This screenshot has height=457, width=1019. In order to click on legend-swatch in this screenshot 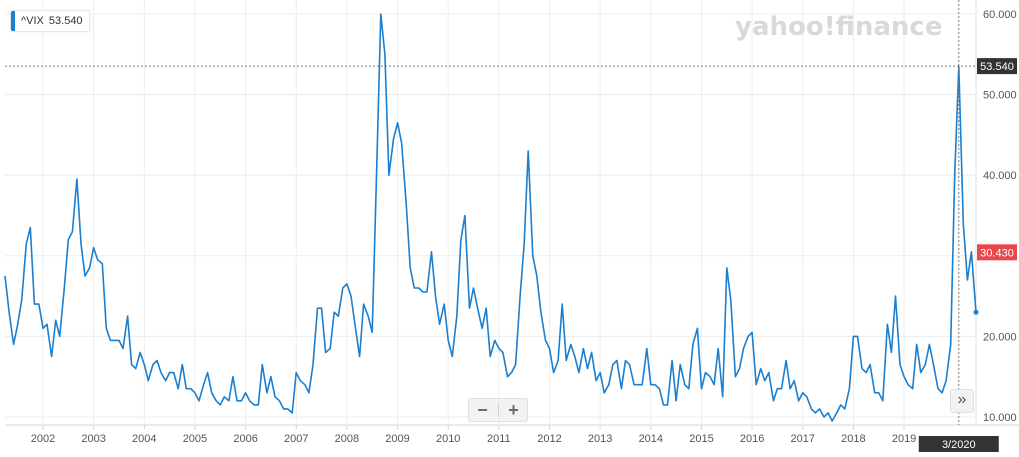, I will do `click(13, 21)`.